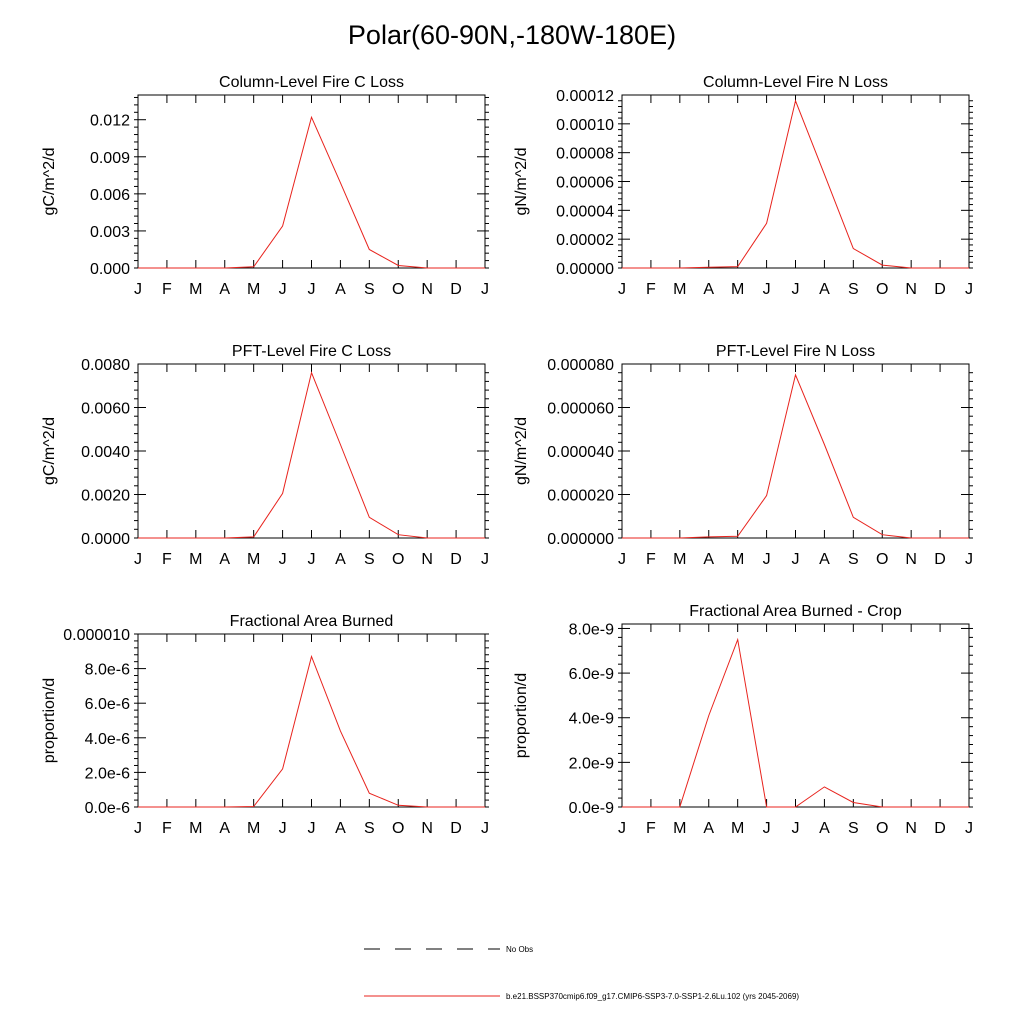  I want to click on y-tick-label: 0.000020, so click(580, 496).